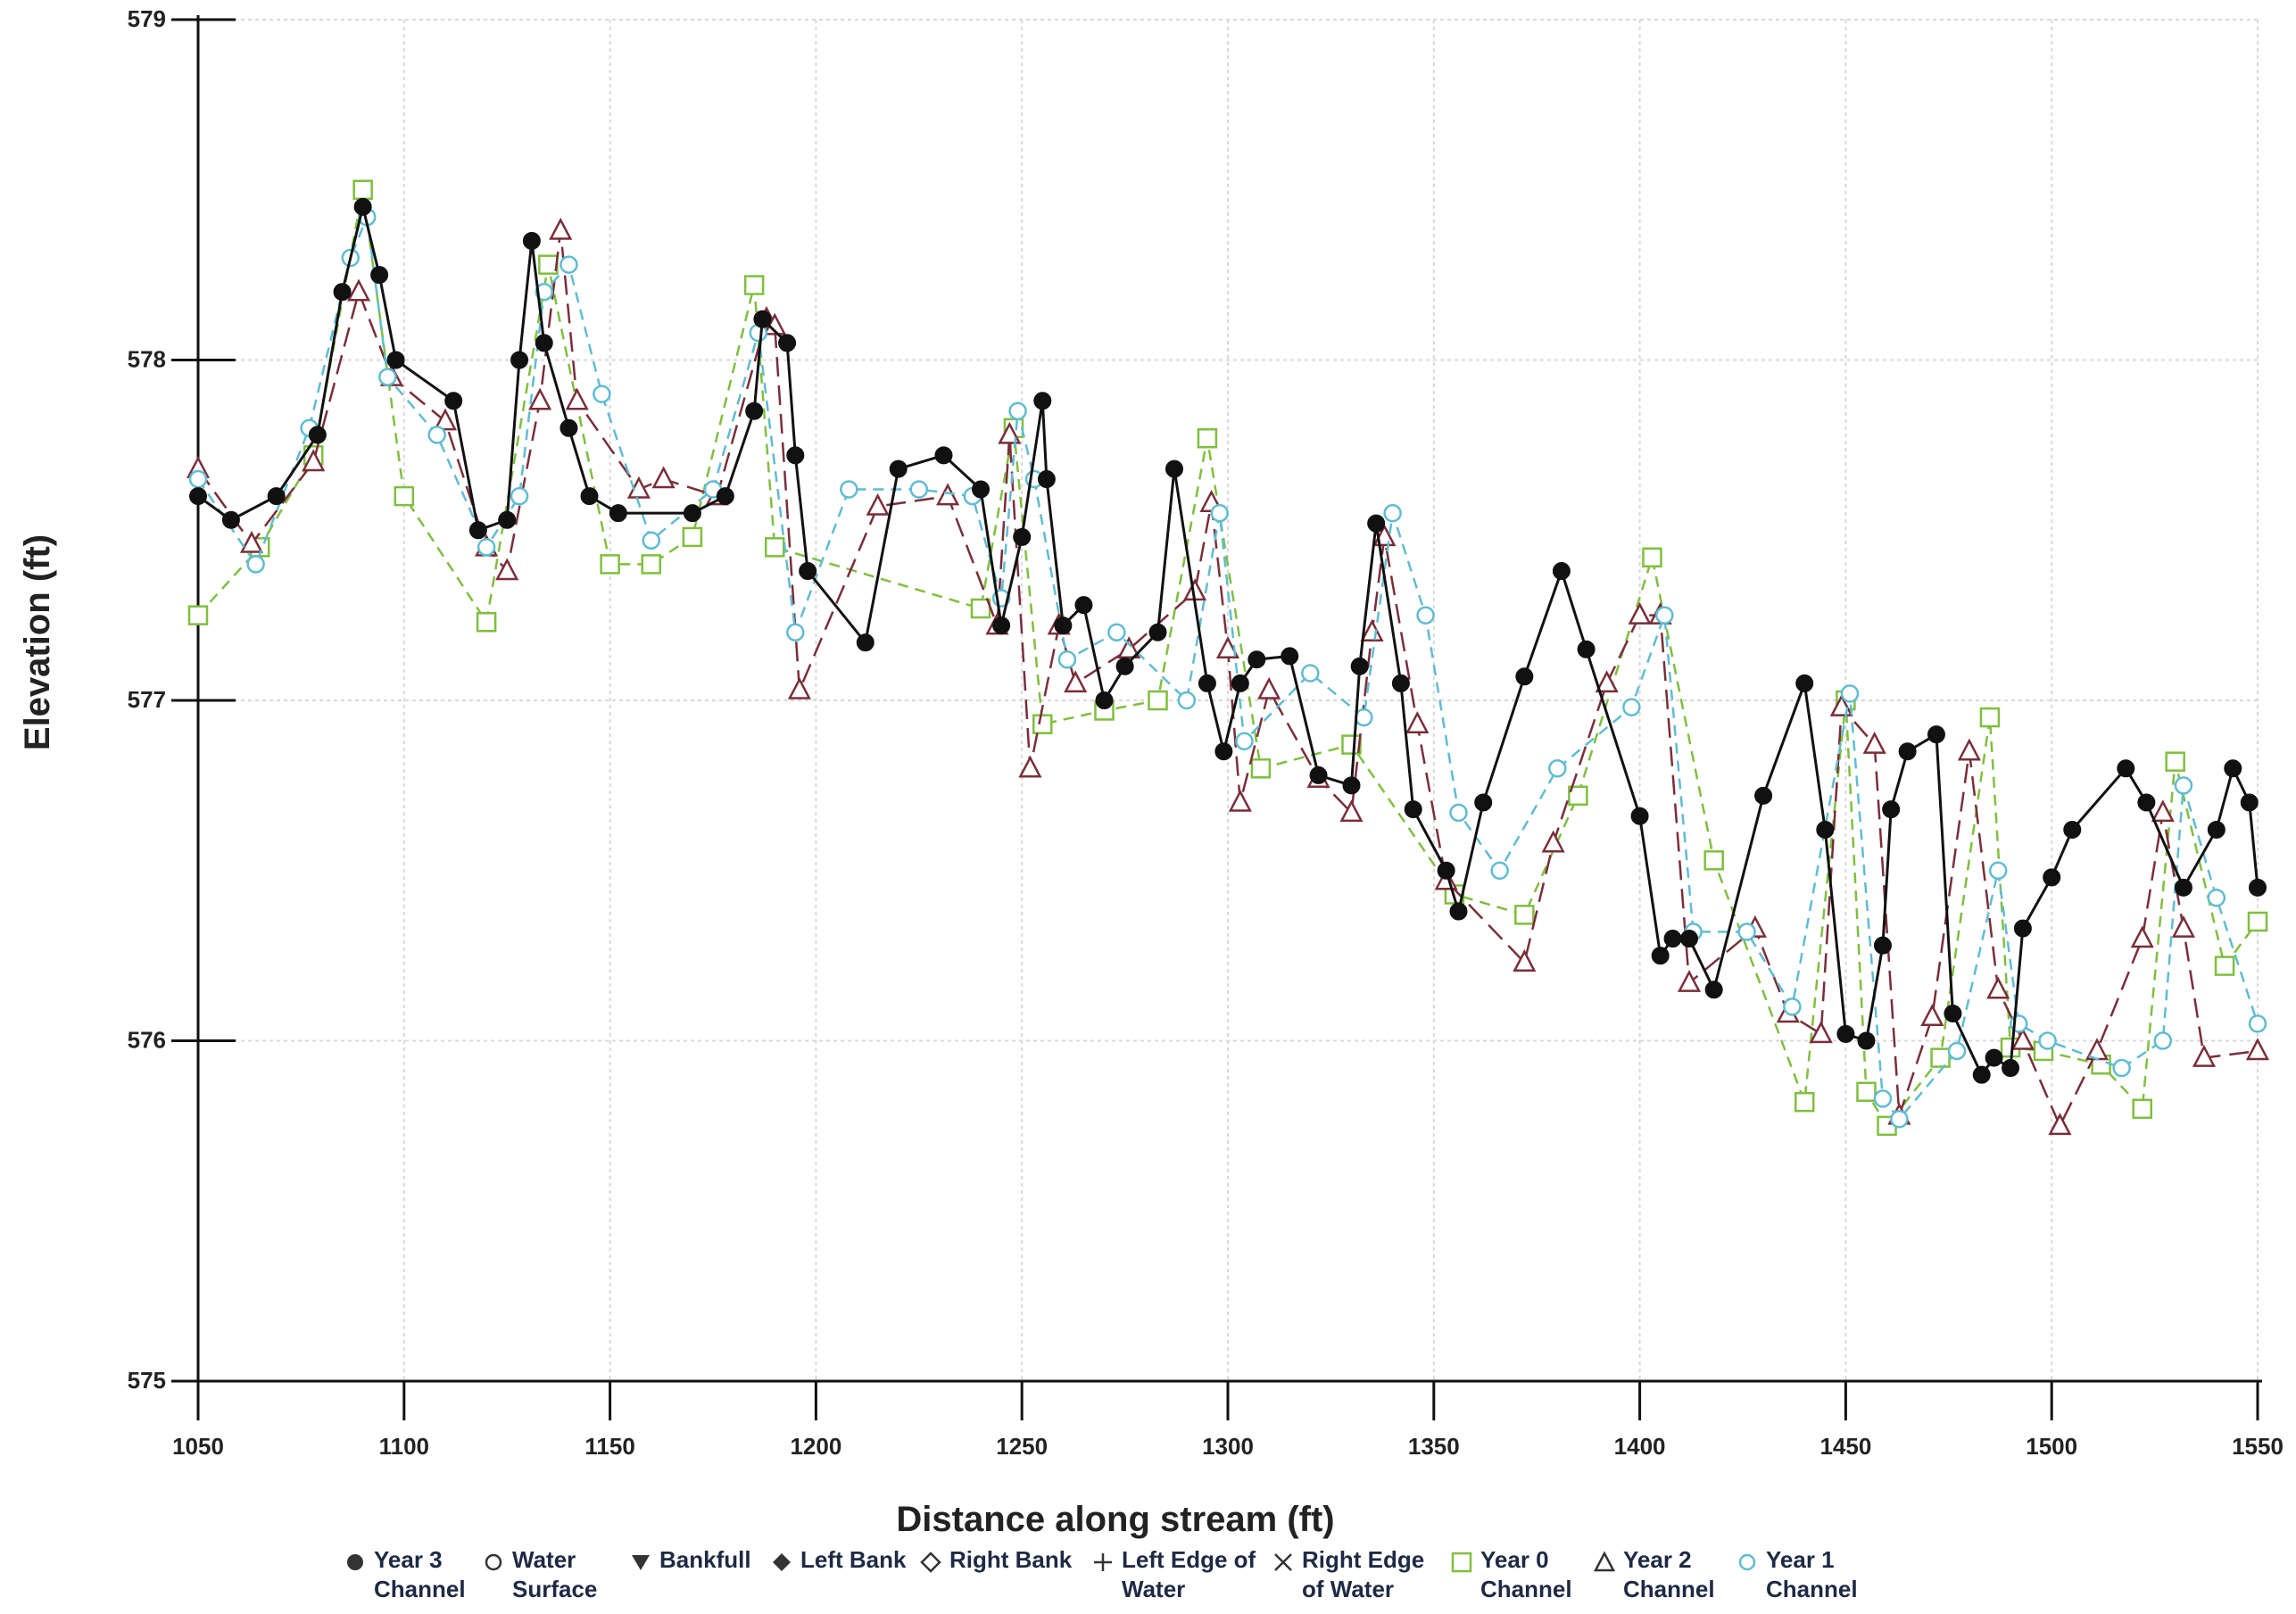 The image size is (2296, 1614). I want to click on plus-icon, so click(1103, 1562).